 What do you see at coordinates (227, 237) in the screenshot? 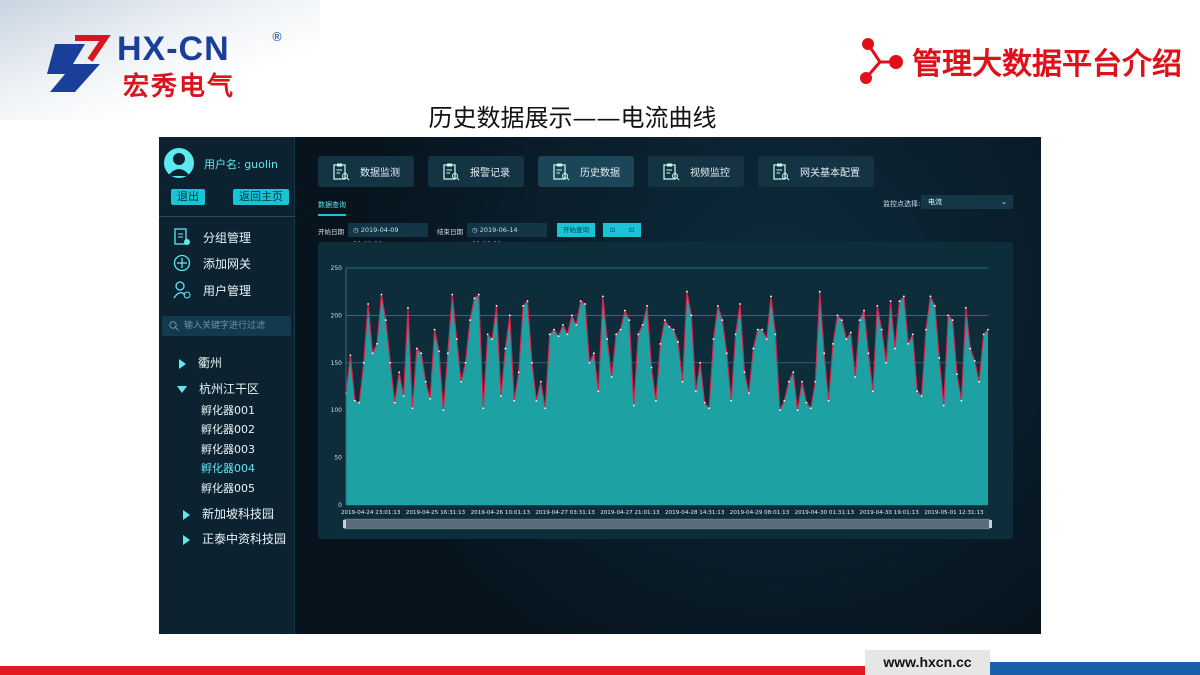
I see `menu-label: 分组管理` at bounding box center [227, 237].